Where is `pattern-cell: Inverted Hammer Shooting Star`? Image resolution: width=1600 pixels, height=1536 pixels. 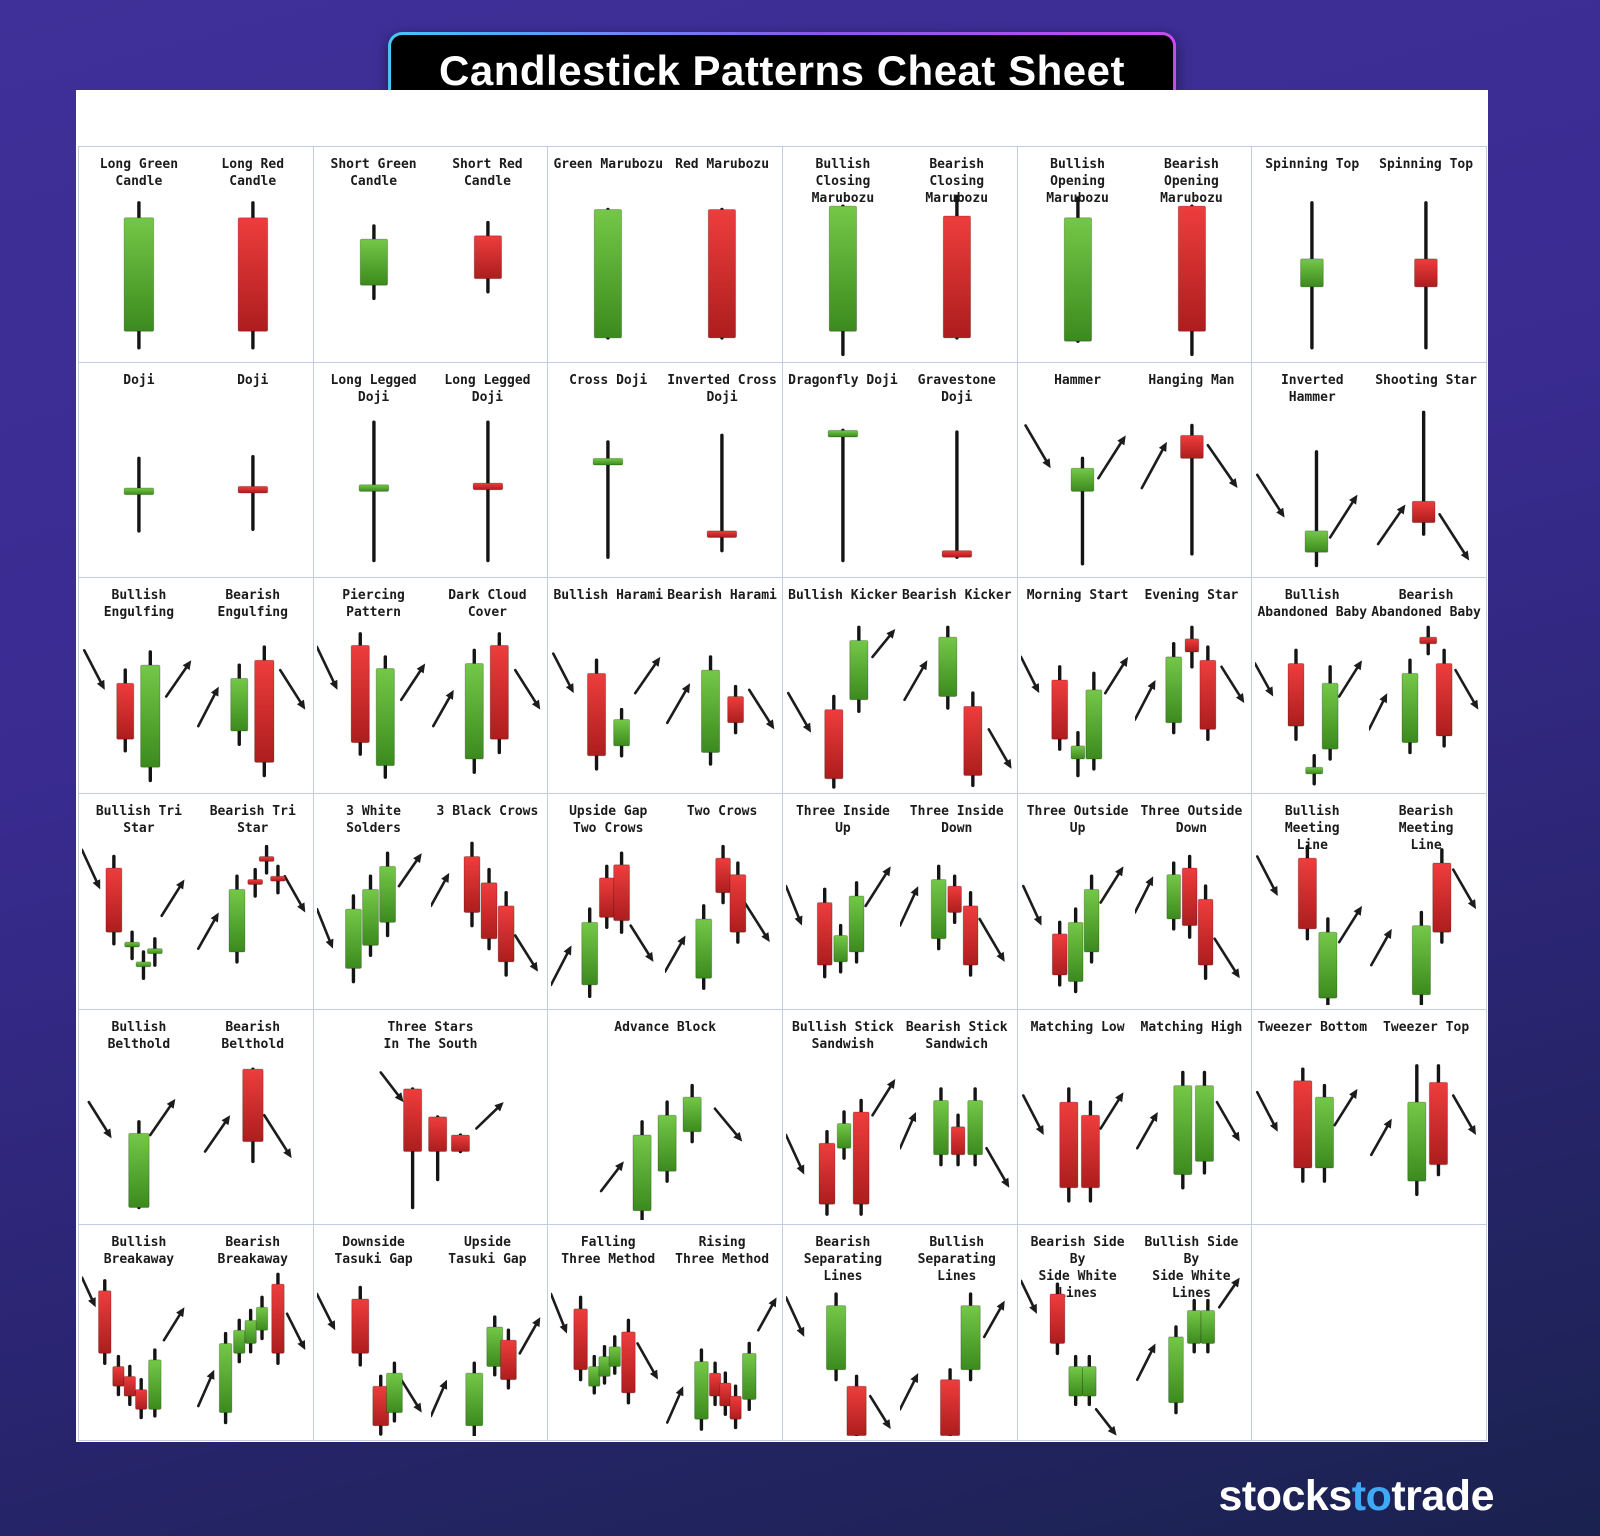 pattern-cell: Inverted Hammer Shooting Star is located at coordinates (1368, 469).